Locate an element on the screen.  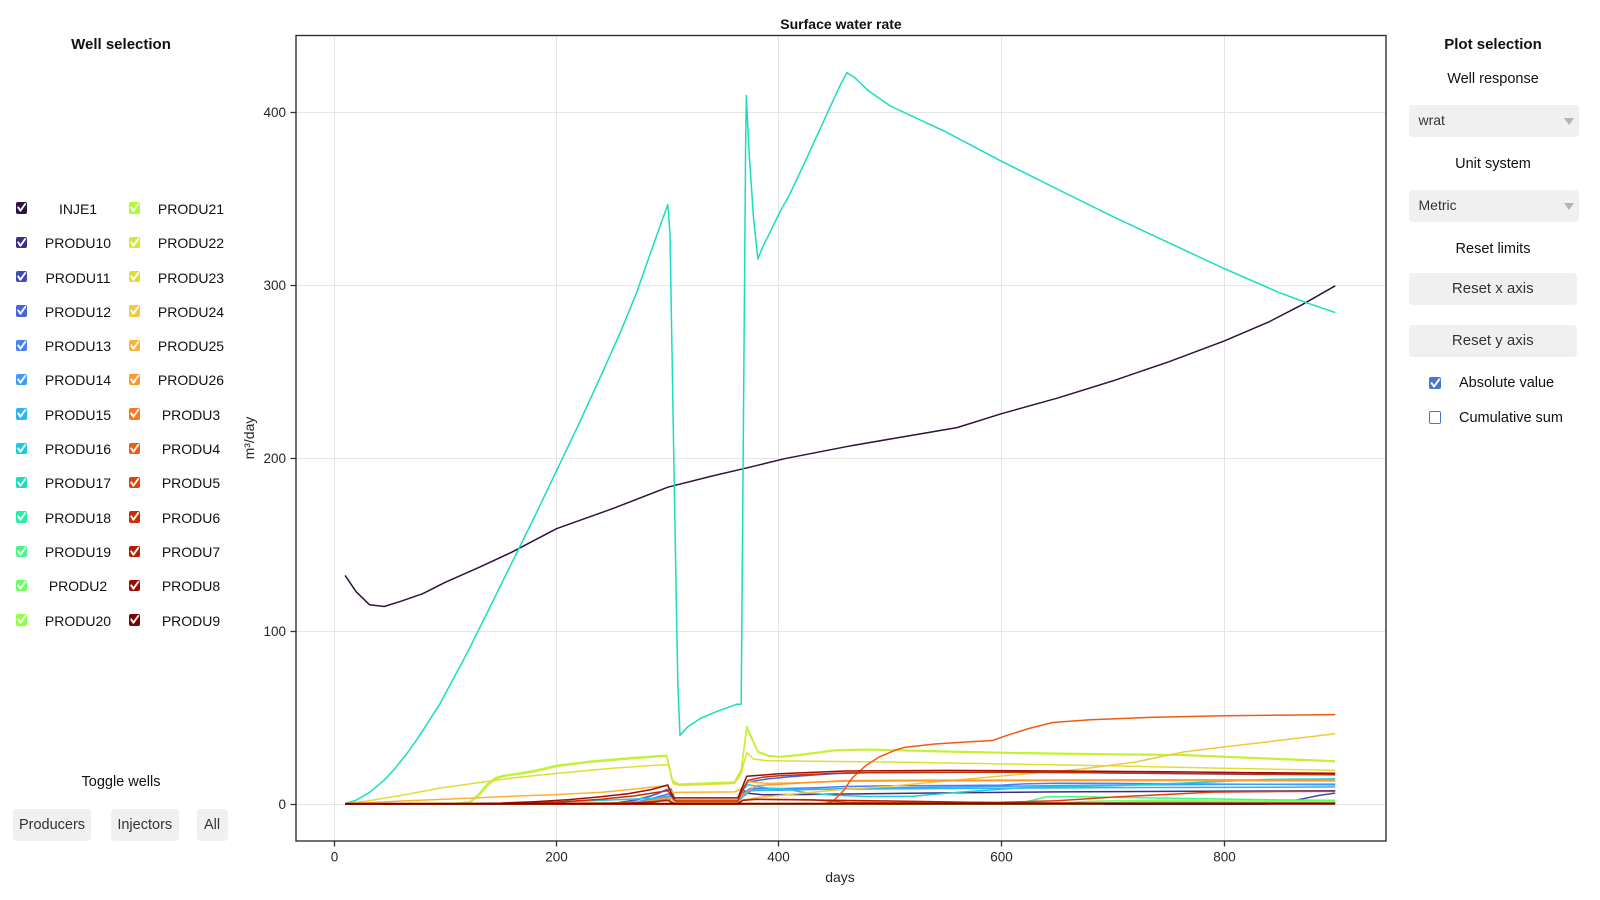
svg-text: 300 is located at coordinates (274, 285).